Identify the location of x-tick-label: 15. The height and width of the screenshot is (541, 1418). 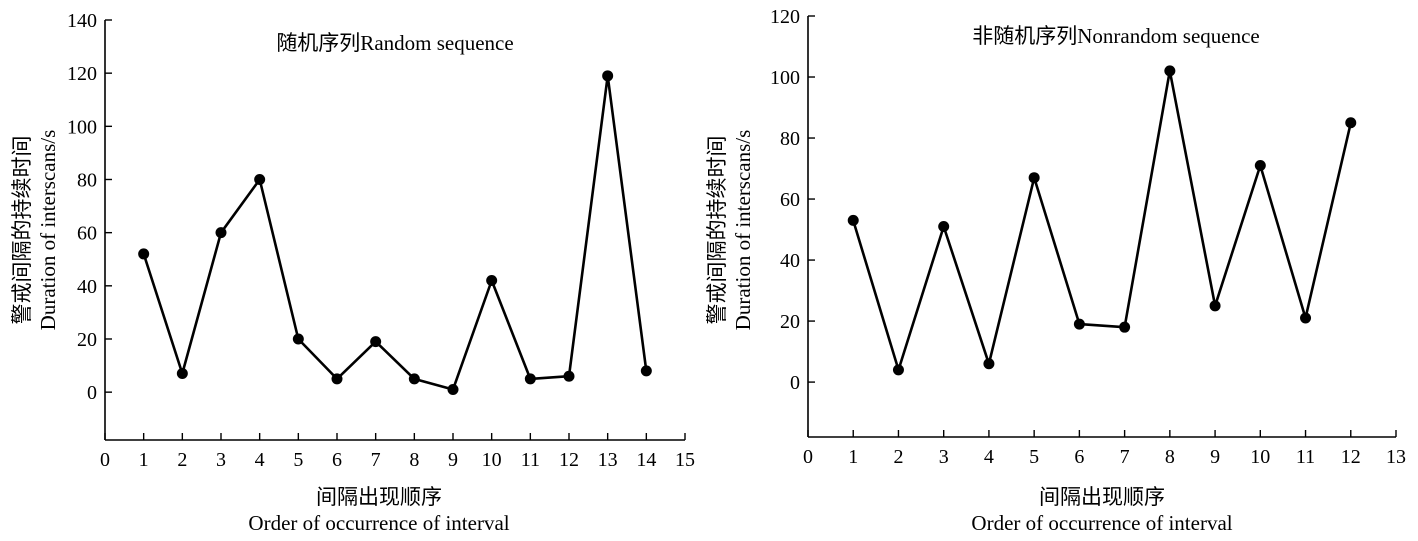
(685, 460).